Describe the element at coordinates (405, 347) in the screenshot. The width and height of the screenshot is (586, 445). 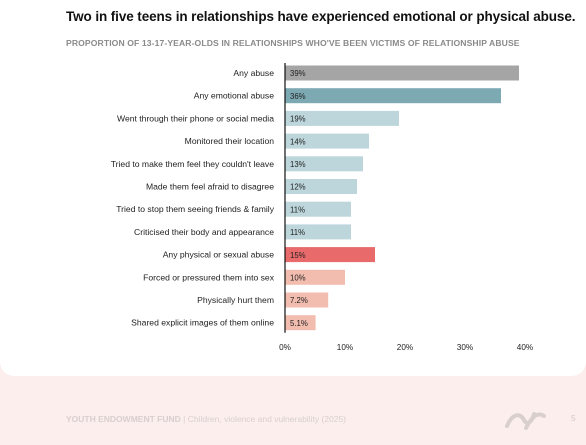
I see `x-tick-label: 20%` at that location.